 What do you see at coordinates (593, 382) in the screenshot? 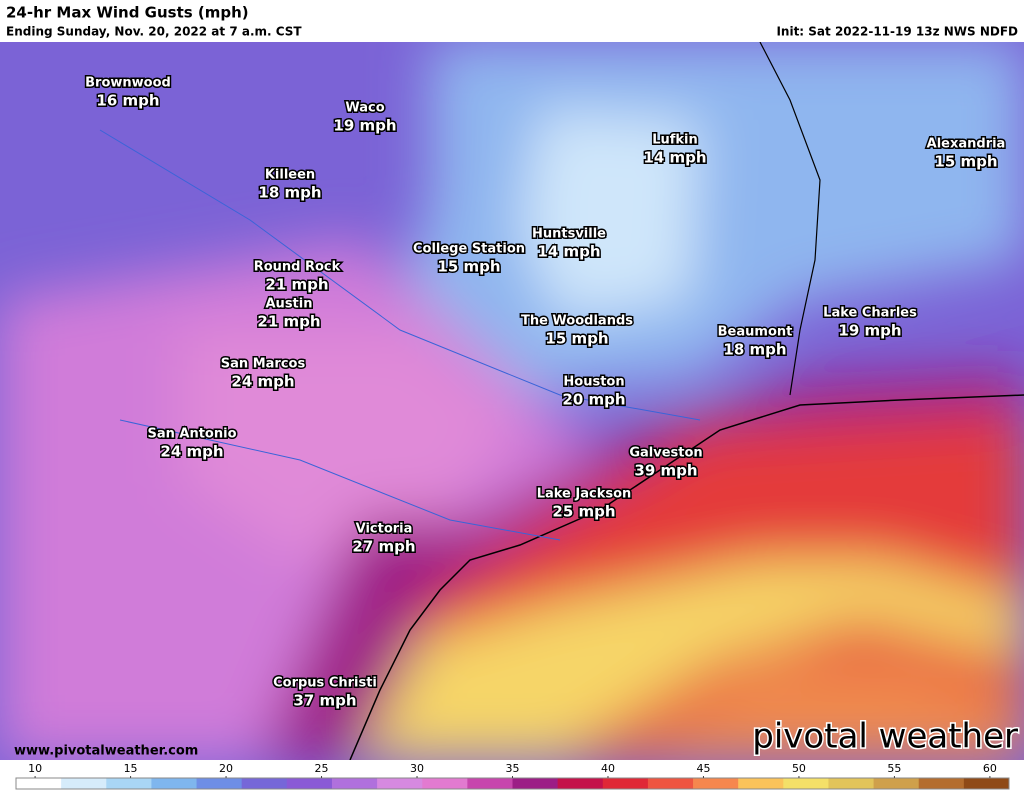
I see `city-name: Houston` at bounding box center [593, 382].